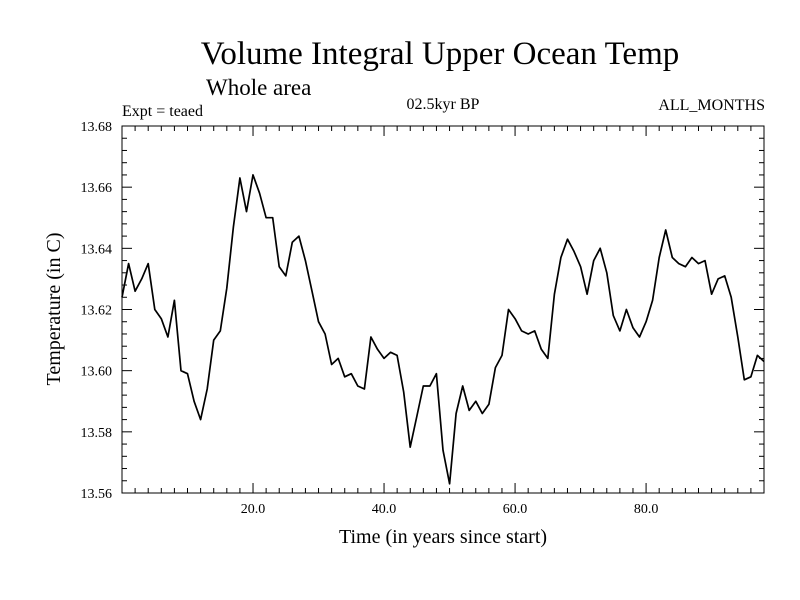  Describe the element at coordinates (515, 509) in the screenshot. I see `x-tick-label: 60.0` at that location.